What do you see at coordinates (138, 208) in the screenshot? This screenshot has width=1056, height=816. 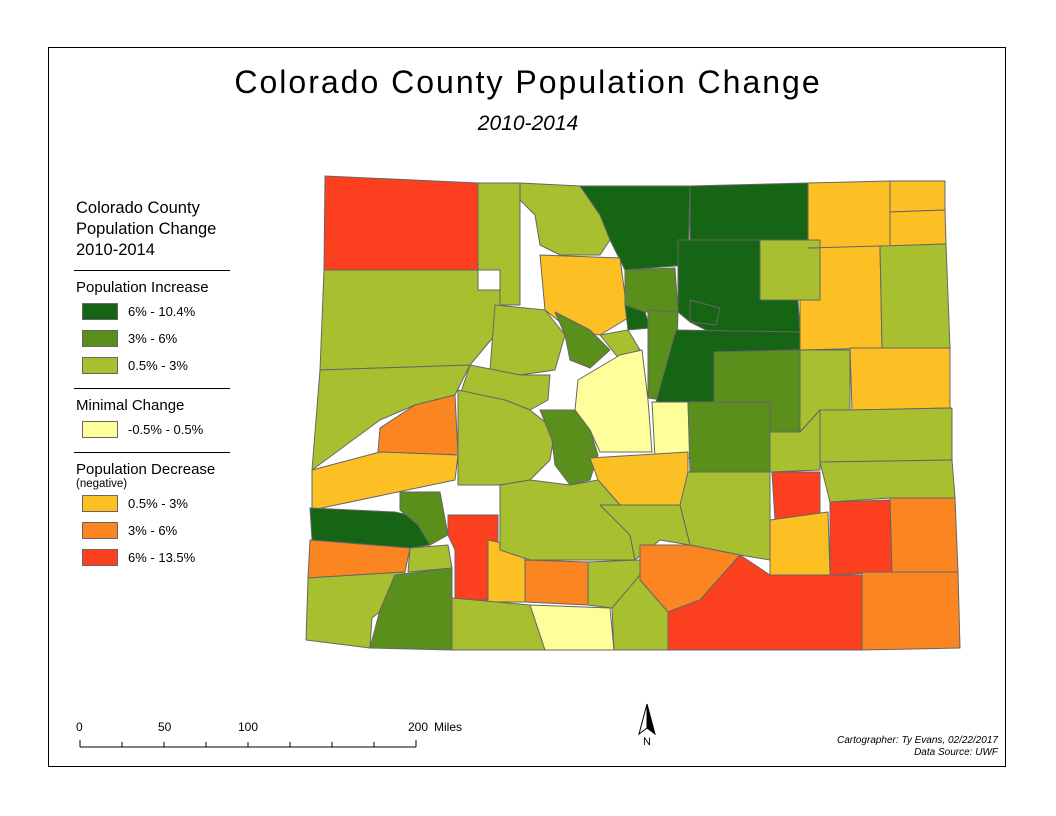 I see `legend-title-line-1: Colorado County` at bounding box center [138, 208].